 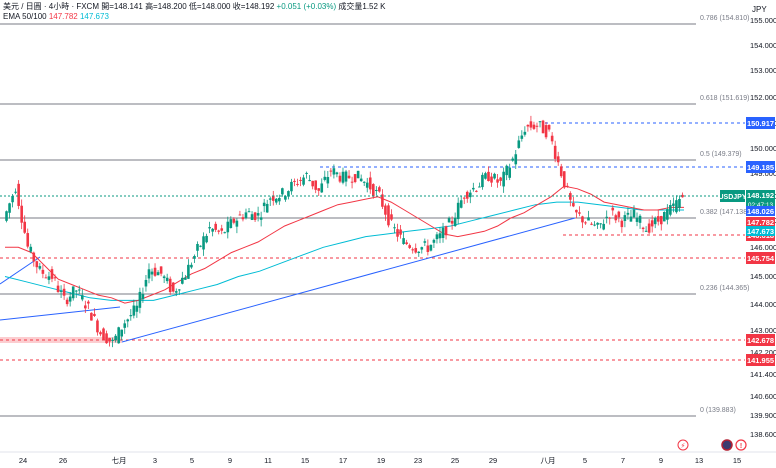 I want to click on event-flash-glyph: ⚡, so click(x=683, y=446).